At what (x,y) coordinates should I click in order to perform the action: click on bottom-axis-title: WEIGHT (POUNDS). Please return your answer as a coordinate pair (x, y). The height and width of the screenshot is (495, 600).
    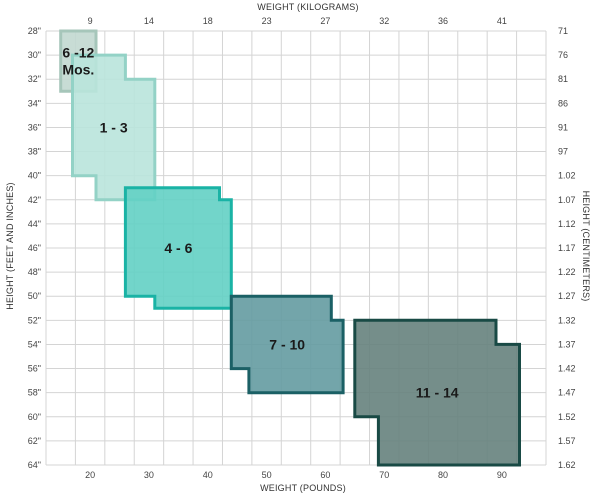
    Looking at the image, I should click on (303, 488).